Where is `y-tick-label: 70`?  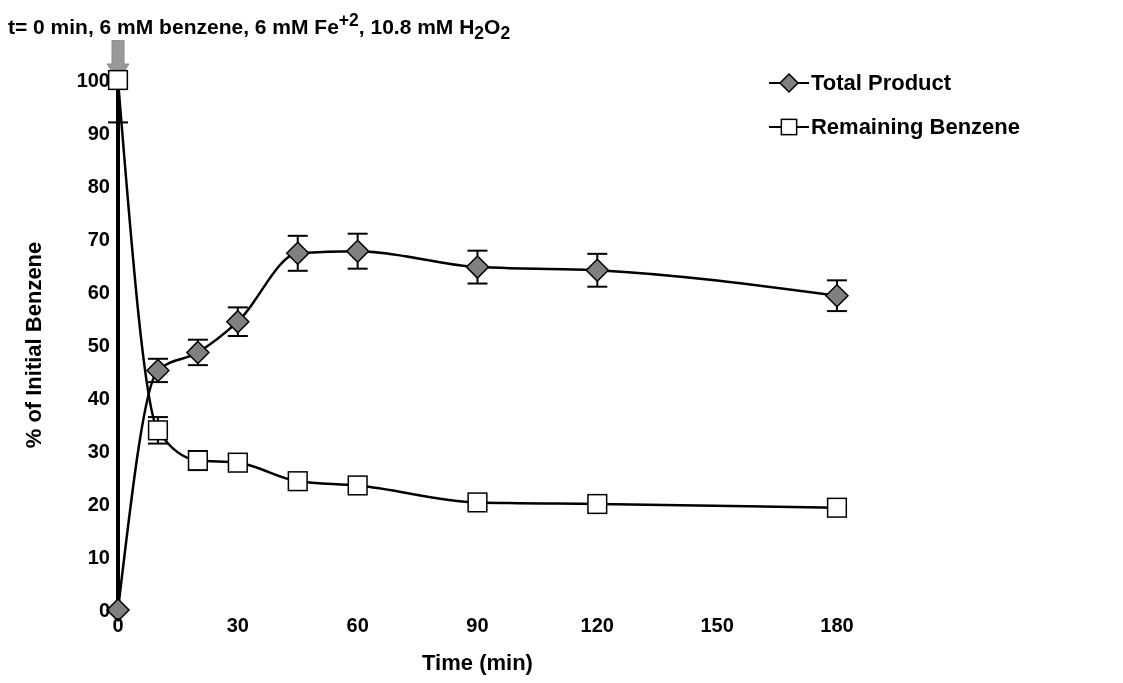 y-tick-label: 70 is located at coordinates (98, 239).